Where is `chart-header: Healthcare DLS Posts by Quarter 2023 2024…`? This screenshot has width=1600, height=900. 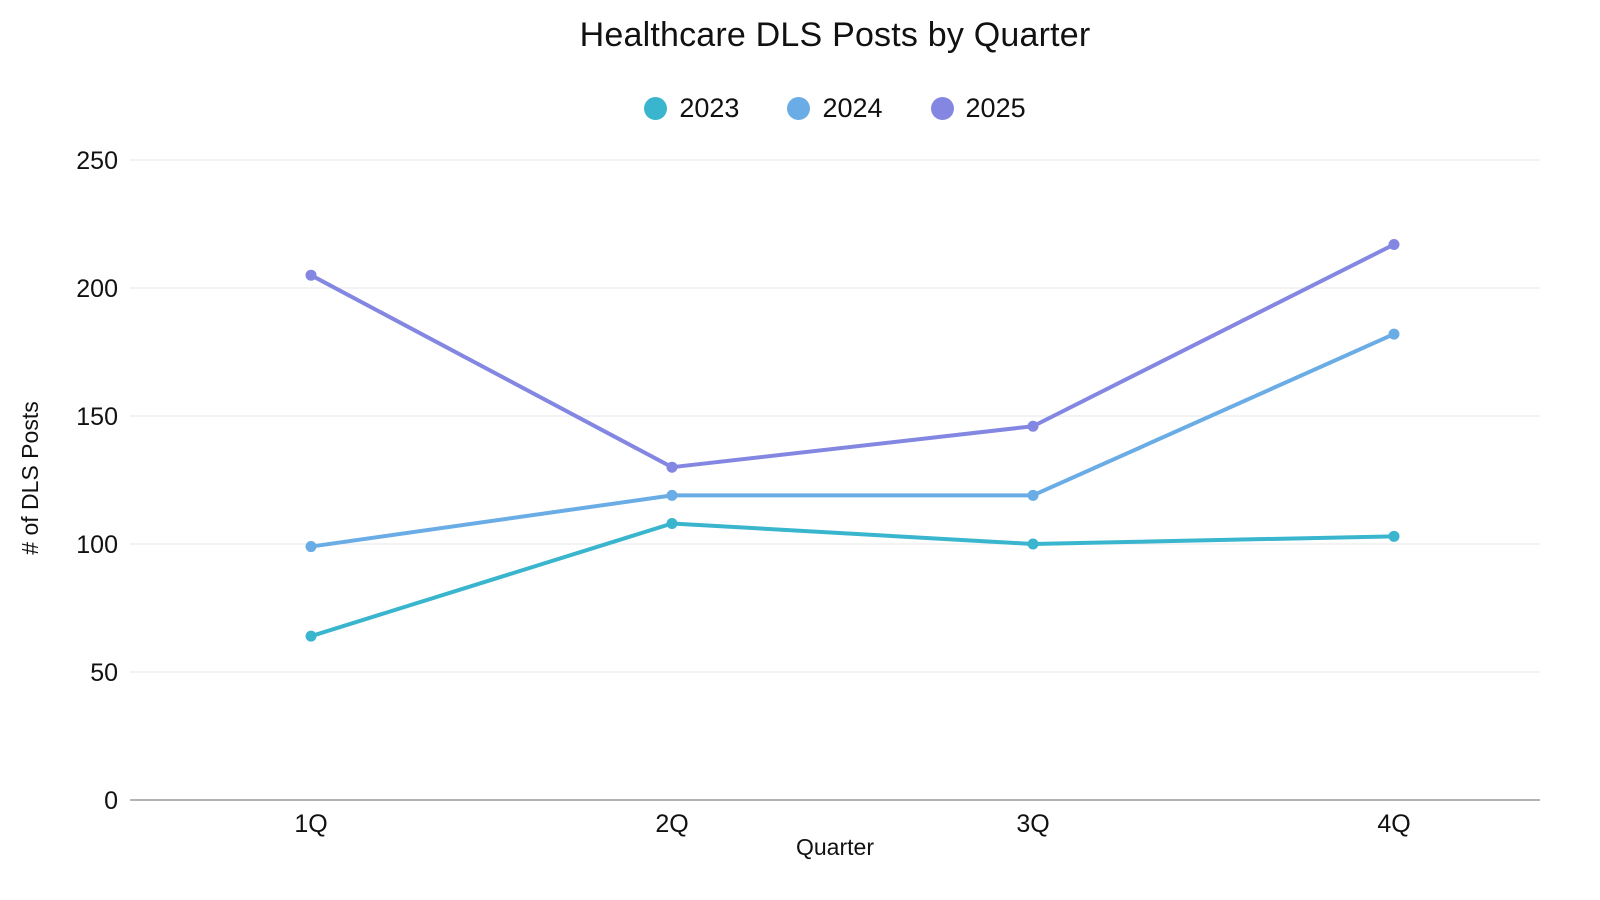
chart-header: Healthcare DLS Posts by Quarter 2023 2024… is located at coordinates (835, 62).